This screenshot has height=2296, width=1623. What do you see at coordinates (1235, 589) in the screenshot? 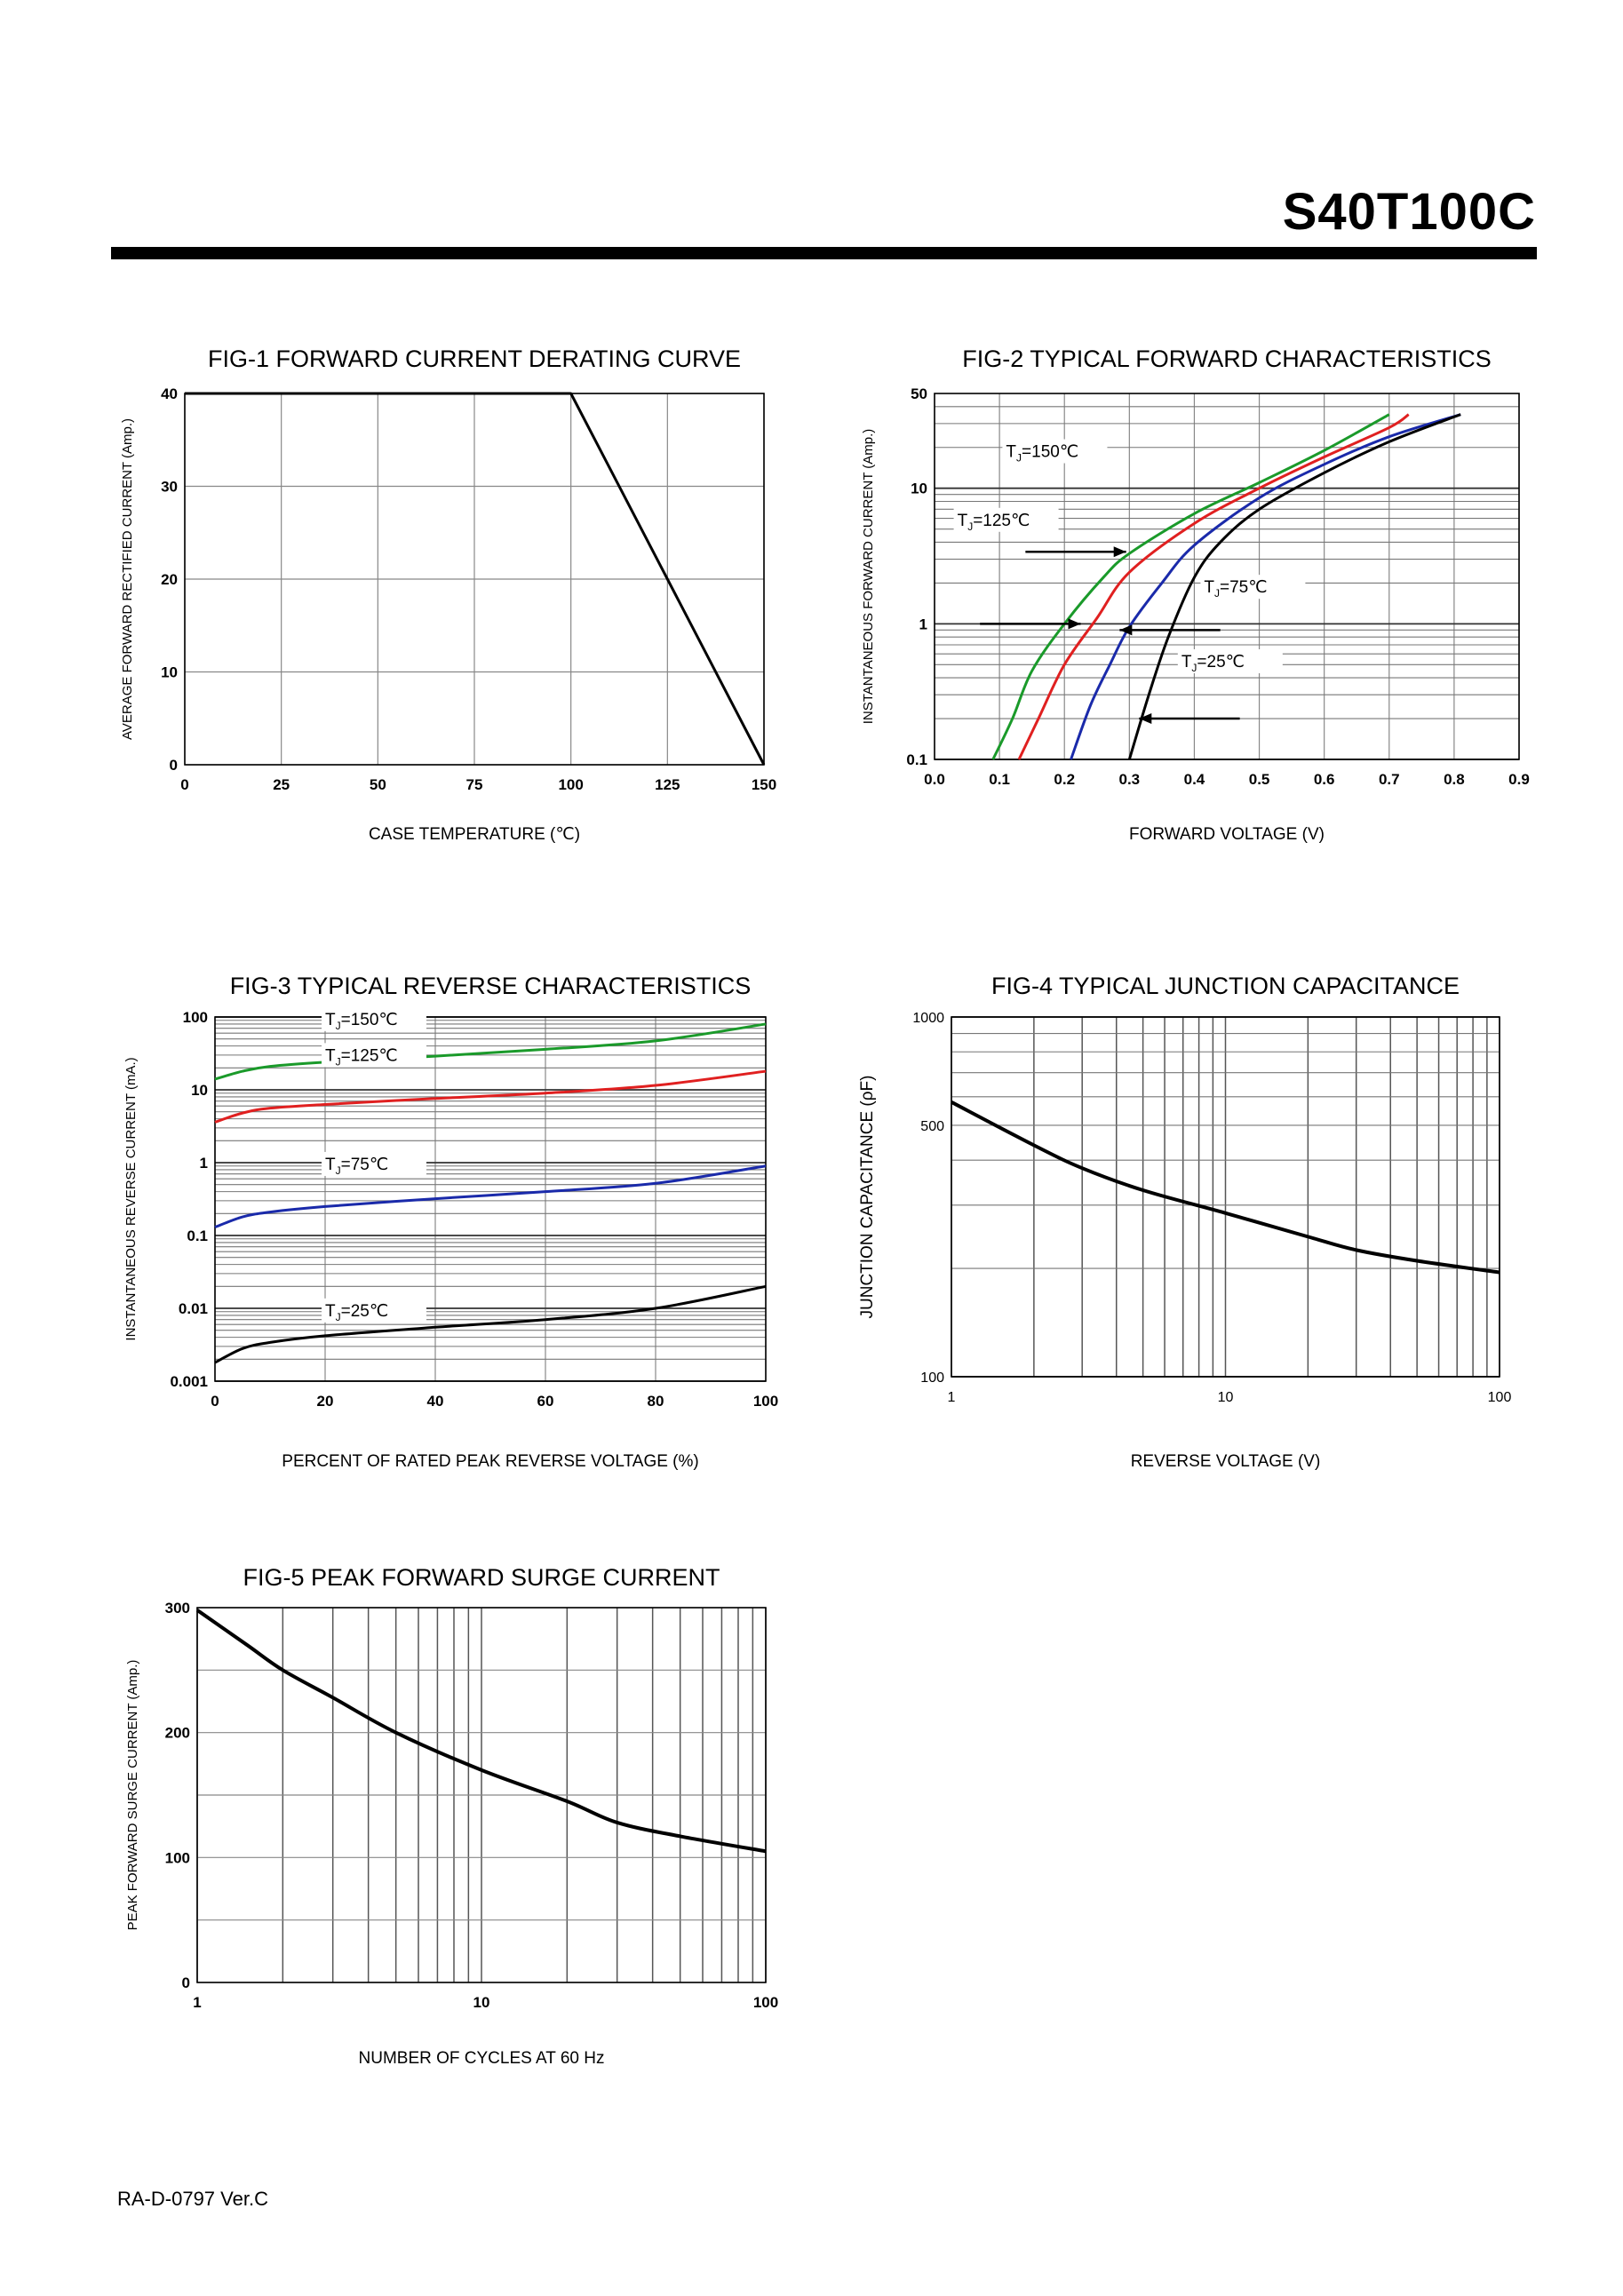
I see `fig2-series-label-3: TJ=75℃` at bounding box center [1235, 589].